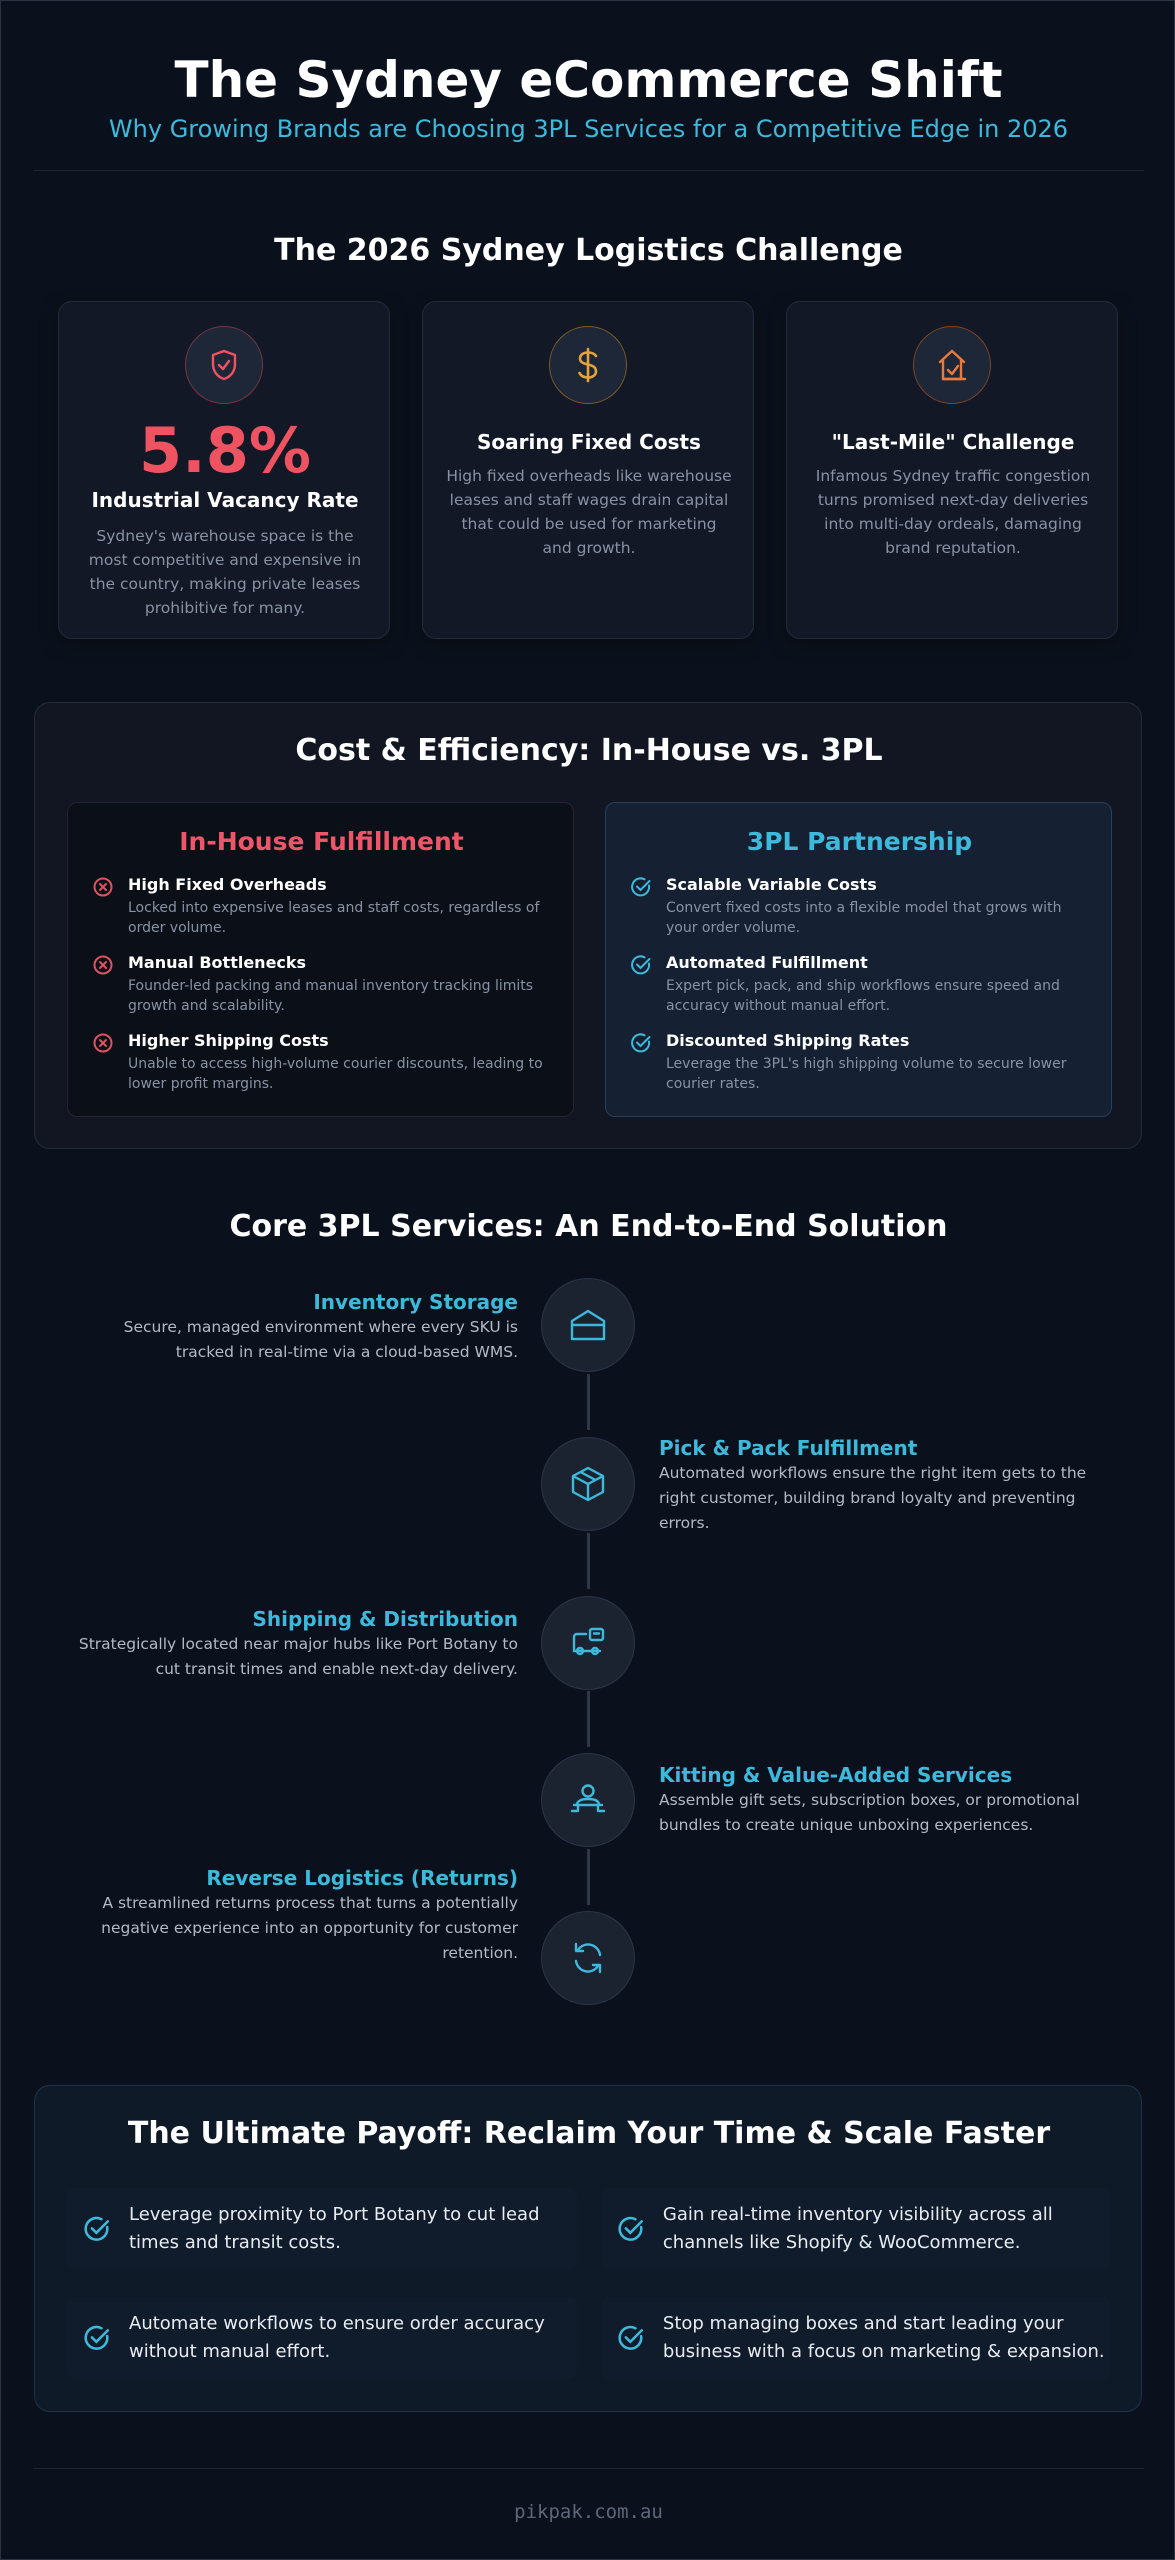  I want to click on refresh-icon, so click(588, 1958).